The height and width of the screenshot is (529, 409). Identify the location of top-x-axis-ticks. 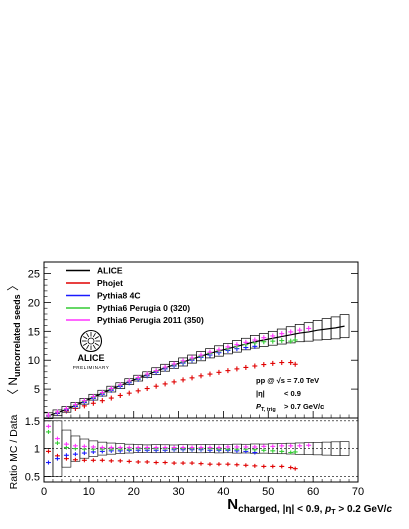
(201, 414).